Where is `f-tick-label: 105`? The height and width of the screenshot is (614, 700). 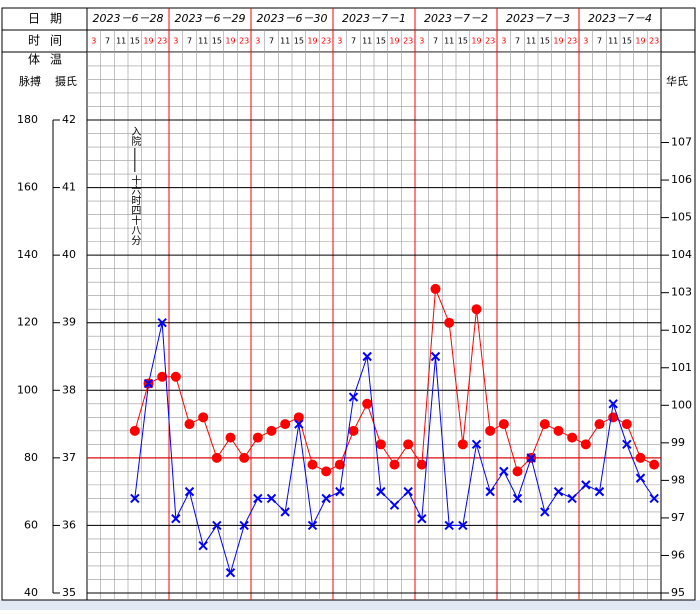
f-tick-label: 105 is located at coordinates (681, 217).